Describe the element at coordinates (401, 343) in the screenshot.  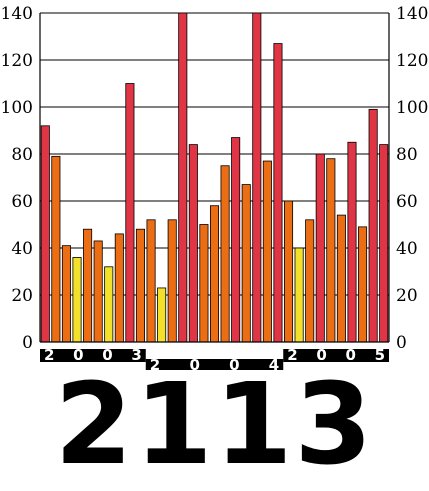
I see `y-tick-right: 0` at that location.